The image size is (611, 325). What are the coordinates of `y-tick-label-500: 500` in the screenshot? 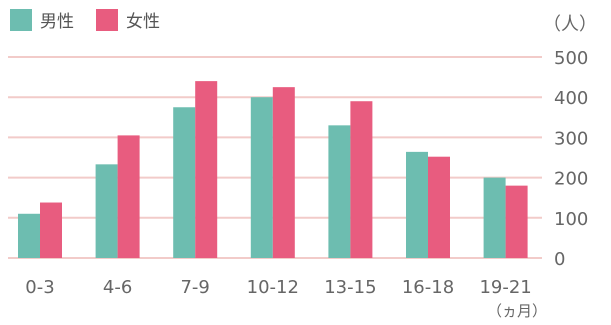 It's located at (571, 58).